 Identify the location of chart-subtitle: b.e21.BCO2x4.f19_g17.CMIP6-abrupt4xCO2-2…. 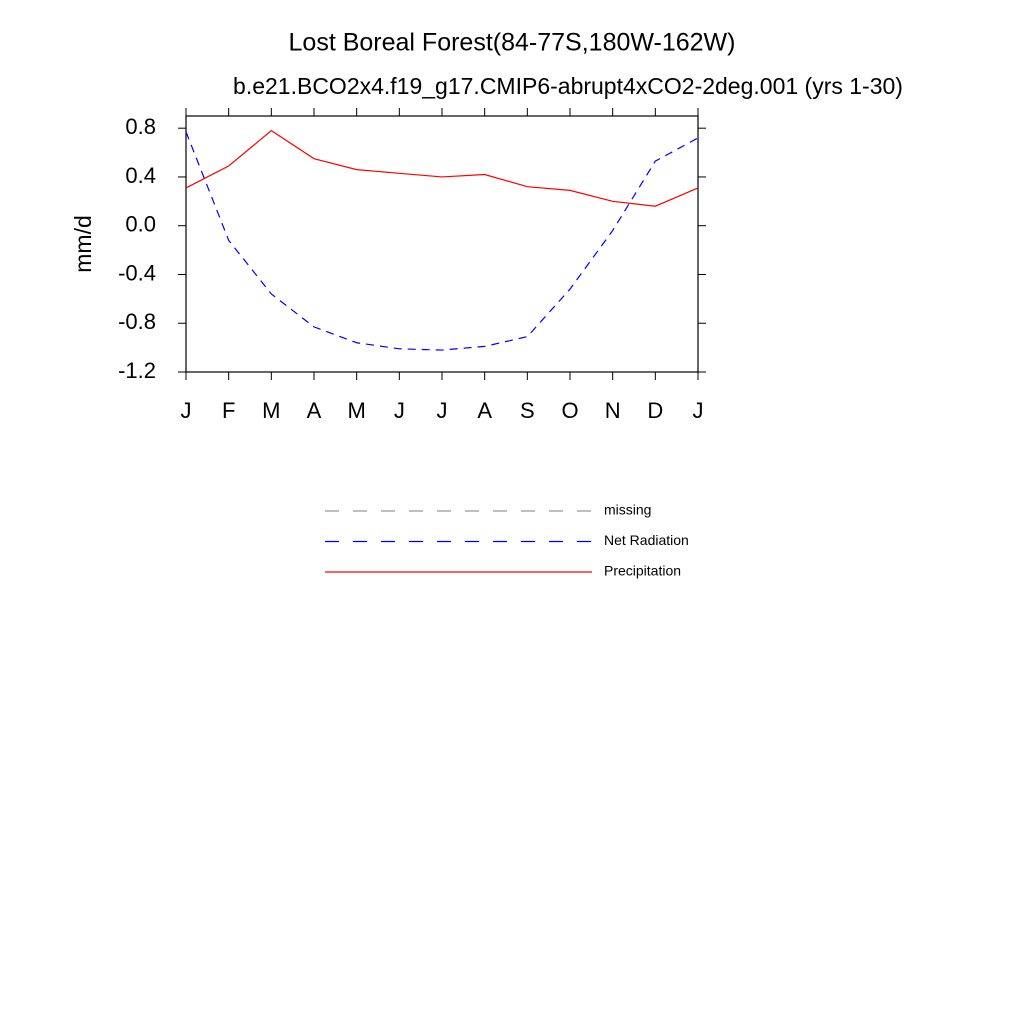
(568, 86).